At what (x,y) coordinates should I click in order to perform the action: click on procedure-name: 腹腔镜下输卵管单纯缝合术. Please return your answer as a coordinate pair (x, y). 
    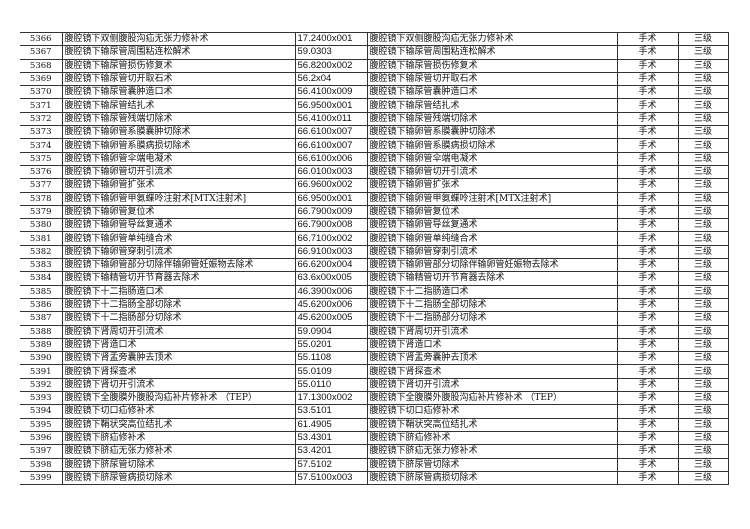
    Looking at the image, I should click on (178, 238).